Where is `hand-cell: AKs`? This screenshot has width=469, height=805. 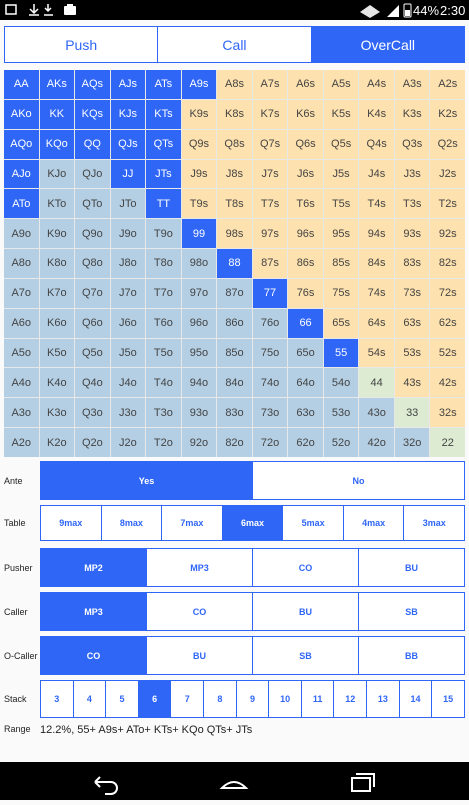
hand-cell: AKs is located at coordinates (57, 84).